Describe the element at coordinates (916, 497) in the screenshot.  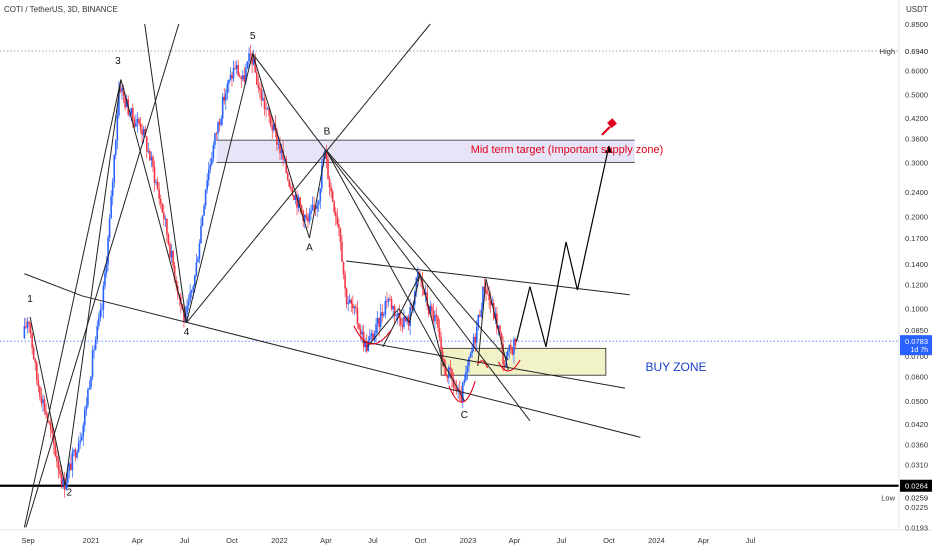
I see `low-value: 0.0259` at that location.